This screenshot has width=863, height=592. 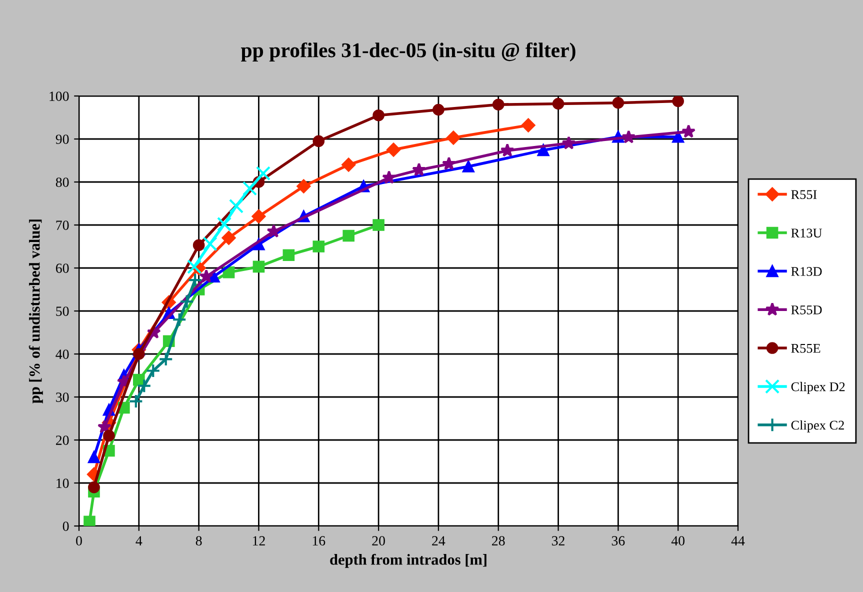 I want to click on x-tick-label: 12, so click(x=259, y=541).